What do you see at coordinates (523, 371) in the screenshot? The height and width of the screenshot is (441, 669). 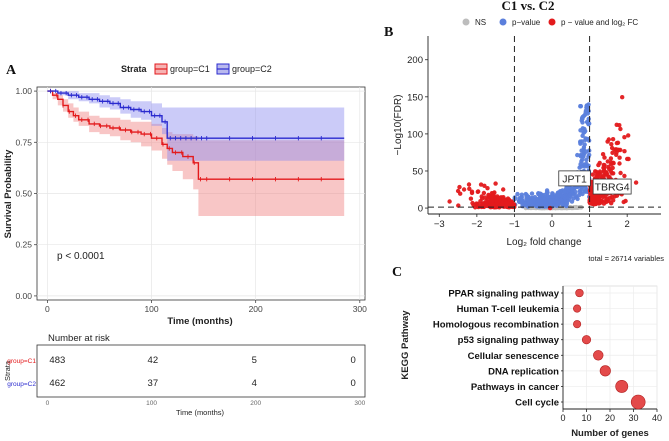 I see `kegg-category-label: DNA replication` at bounding box center [523, 371].